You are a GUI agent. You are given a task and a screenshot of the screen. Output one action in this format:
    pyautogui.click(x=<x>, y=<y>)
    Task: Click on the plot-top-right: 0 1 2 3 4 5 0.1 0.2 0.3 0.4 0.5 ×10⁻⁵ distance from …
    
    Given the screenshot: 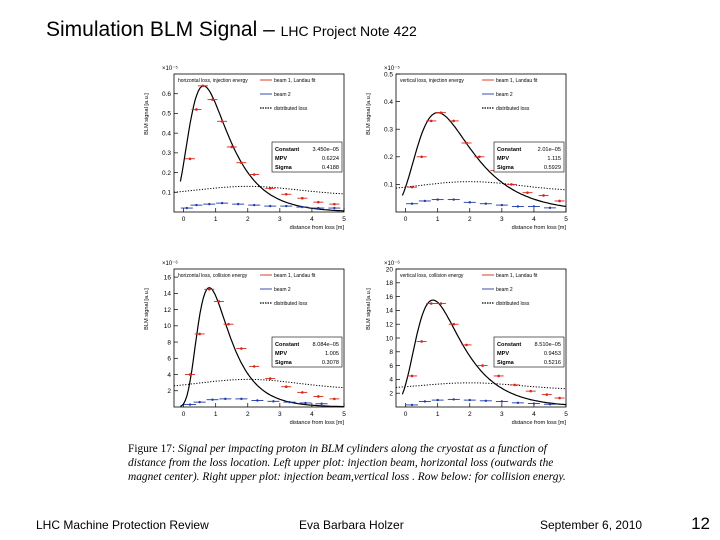 What is the action you would take?
    pyautogui.click(x=473, y=150)
    